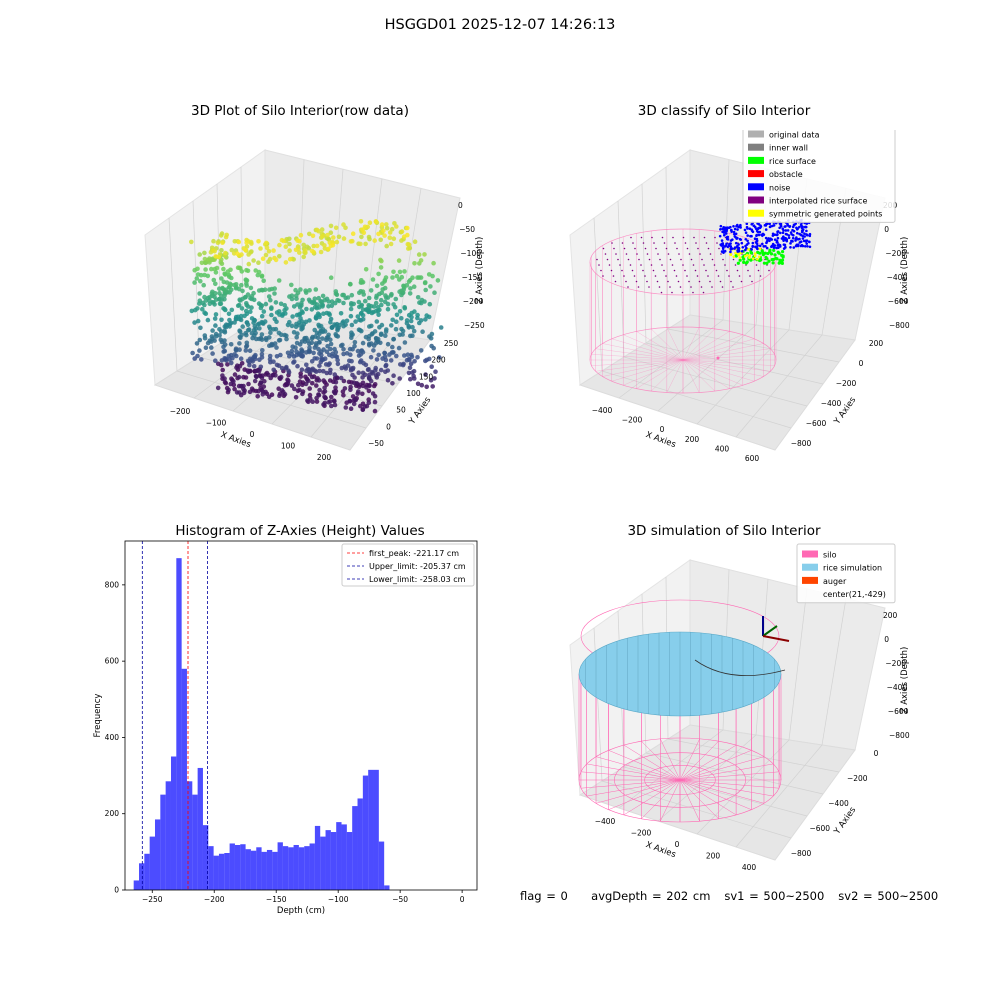  What do you see at coordinates (810, 580) in the screenshot?
I see `legend-swatch` at bounding box center [810, 580].